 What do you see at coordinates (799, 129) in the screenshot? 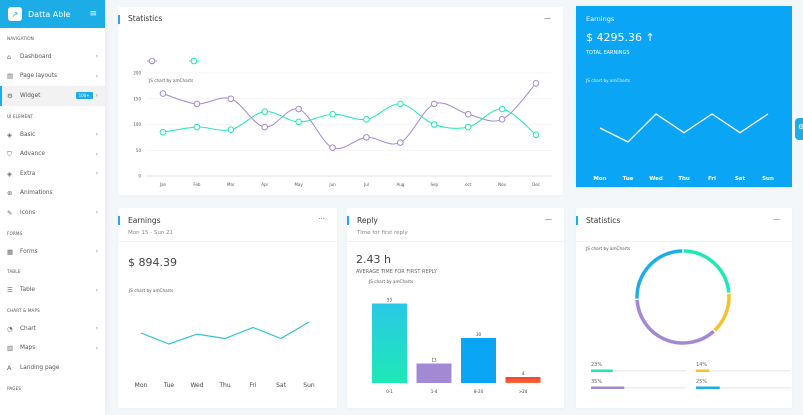
I see `settings-gear-button: ⚙` at bounding box center [799, 129].